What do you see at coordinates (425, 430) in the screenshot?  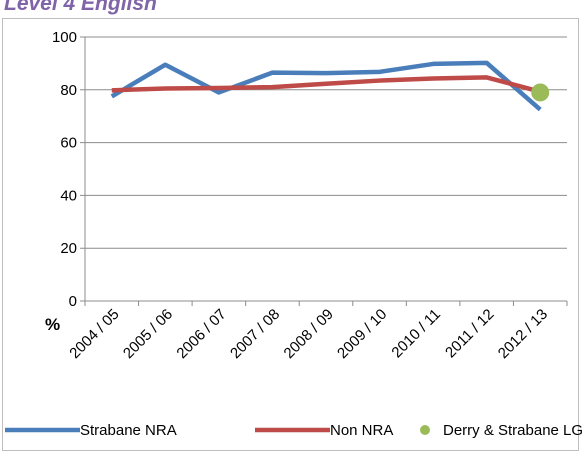 I see `legend-symbol` at bounding box center [425, 430].